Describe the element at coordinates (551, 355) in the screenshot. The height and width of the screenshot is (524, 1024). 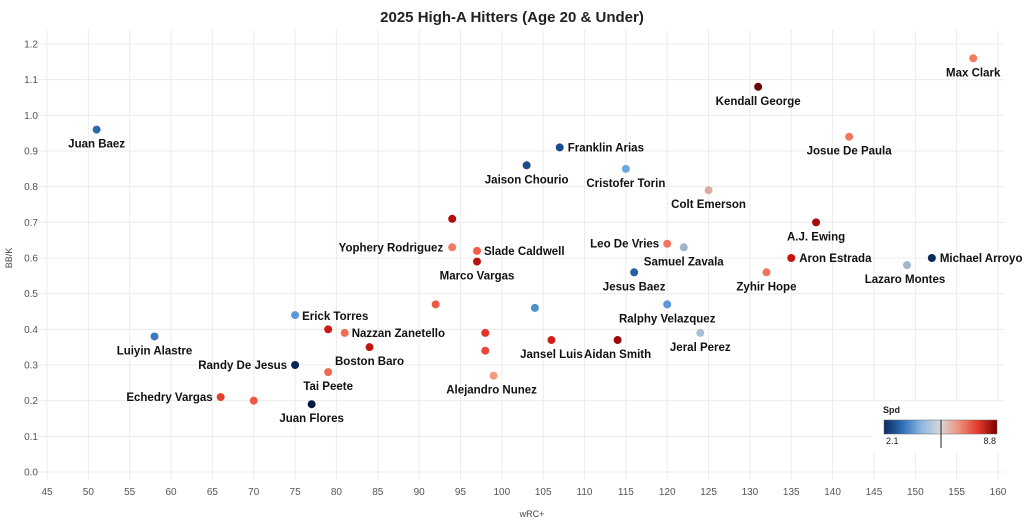
I see `point-label: Jansel Luis` at that location.